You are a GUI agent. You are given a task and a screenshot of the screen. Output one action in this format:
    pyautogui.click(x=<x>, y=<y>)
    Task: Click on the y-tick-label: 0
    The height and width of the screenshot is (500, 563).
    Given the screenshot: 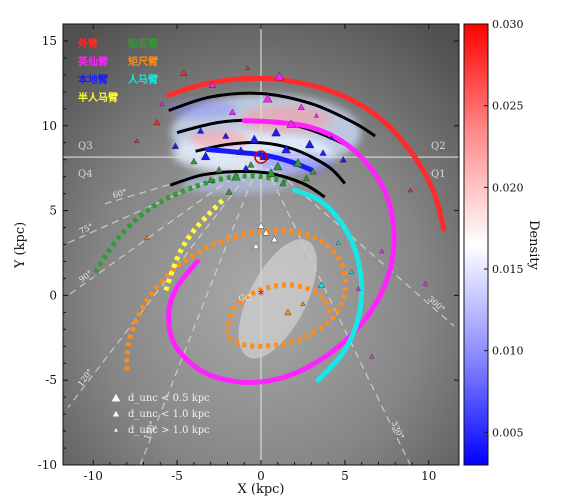 What is the action you would take?
    pyautogui.click(x=53, y=295)
    